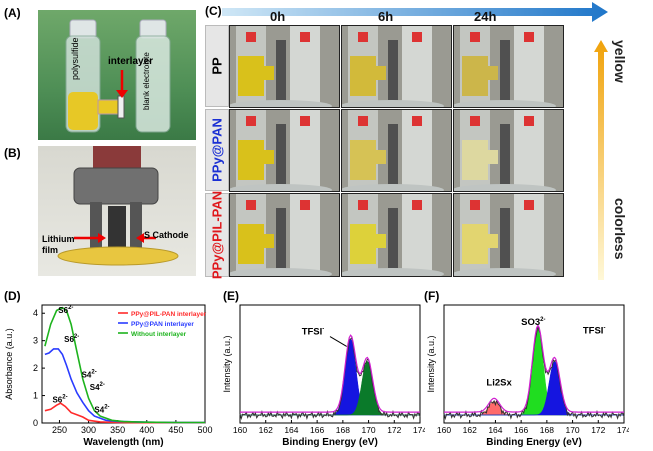  Describe the element at coordinates (231, 296) in the screenshot. I see `panel-e-label: (E)` at that location.